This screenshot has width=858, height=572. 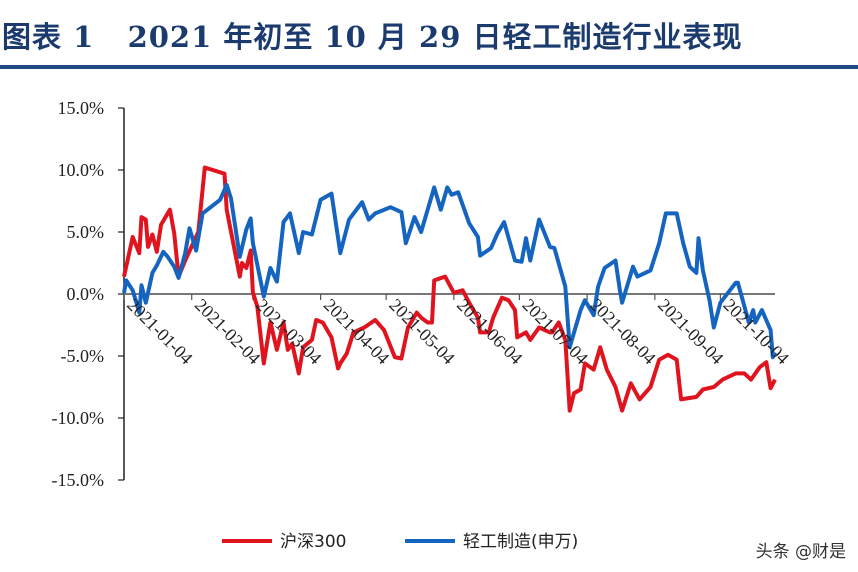 I want to click on legend: 沪深300 轻工制造(申万), so click(x=400, y=542).